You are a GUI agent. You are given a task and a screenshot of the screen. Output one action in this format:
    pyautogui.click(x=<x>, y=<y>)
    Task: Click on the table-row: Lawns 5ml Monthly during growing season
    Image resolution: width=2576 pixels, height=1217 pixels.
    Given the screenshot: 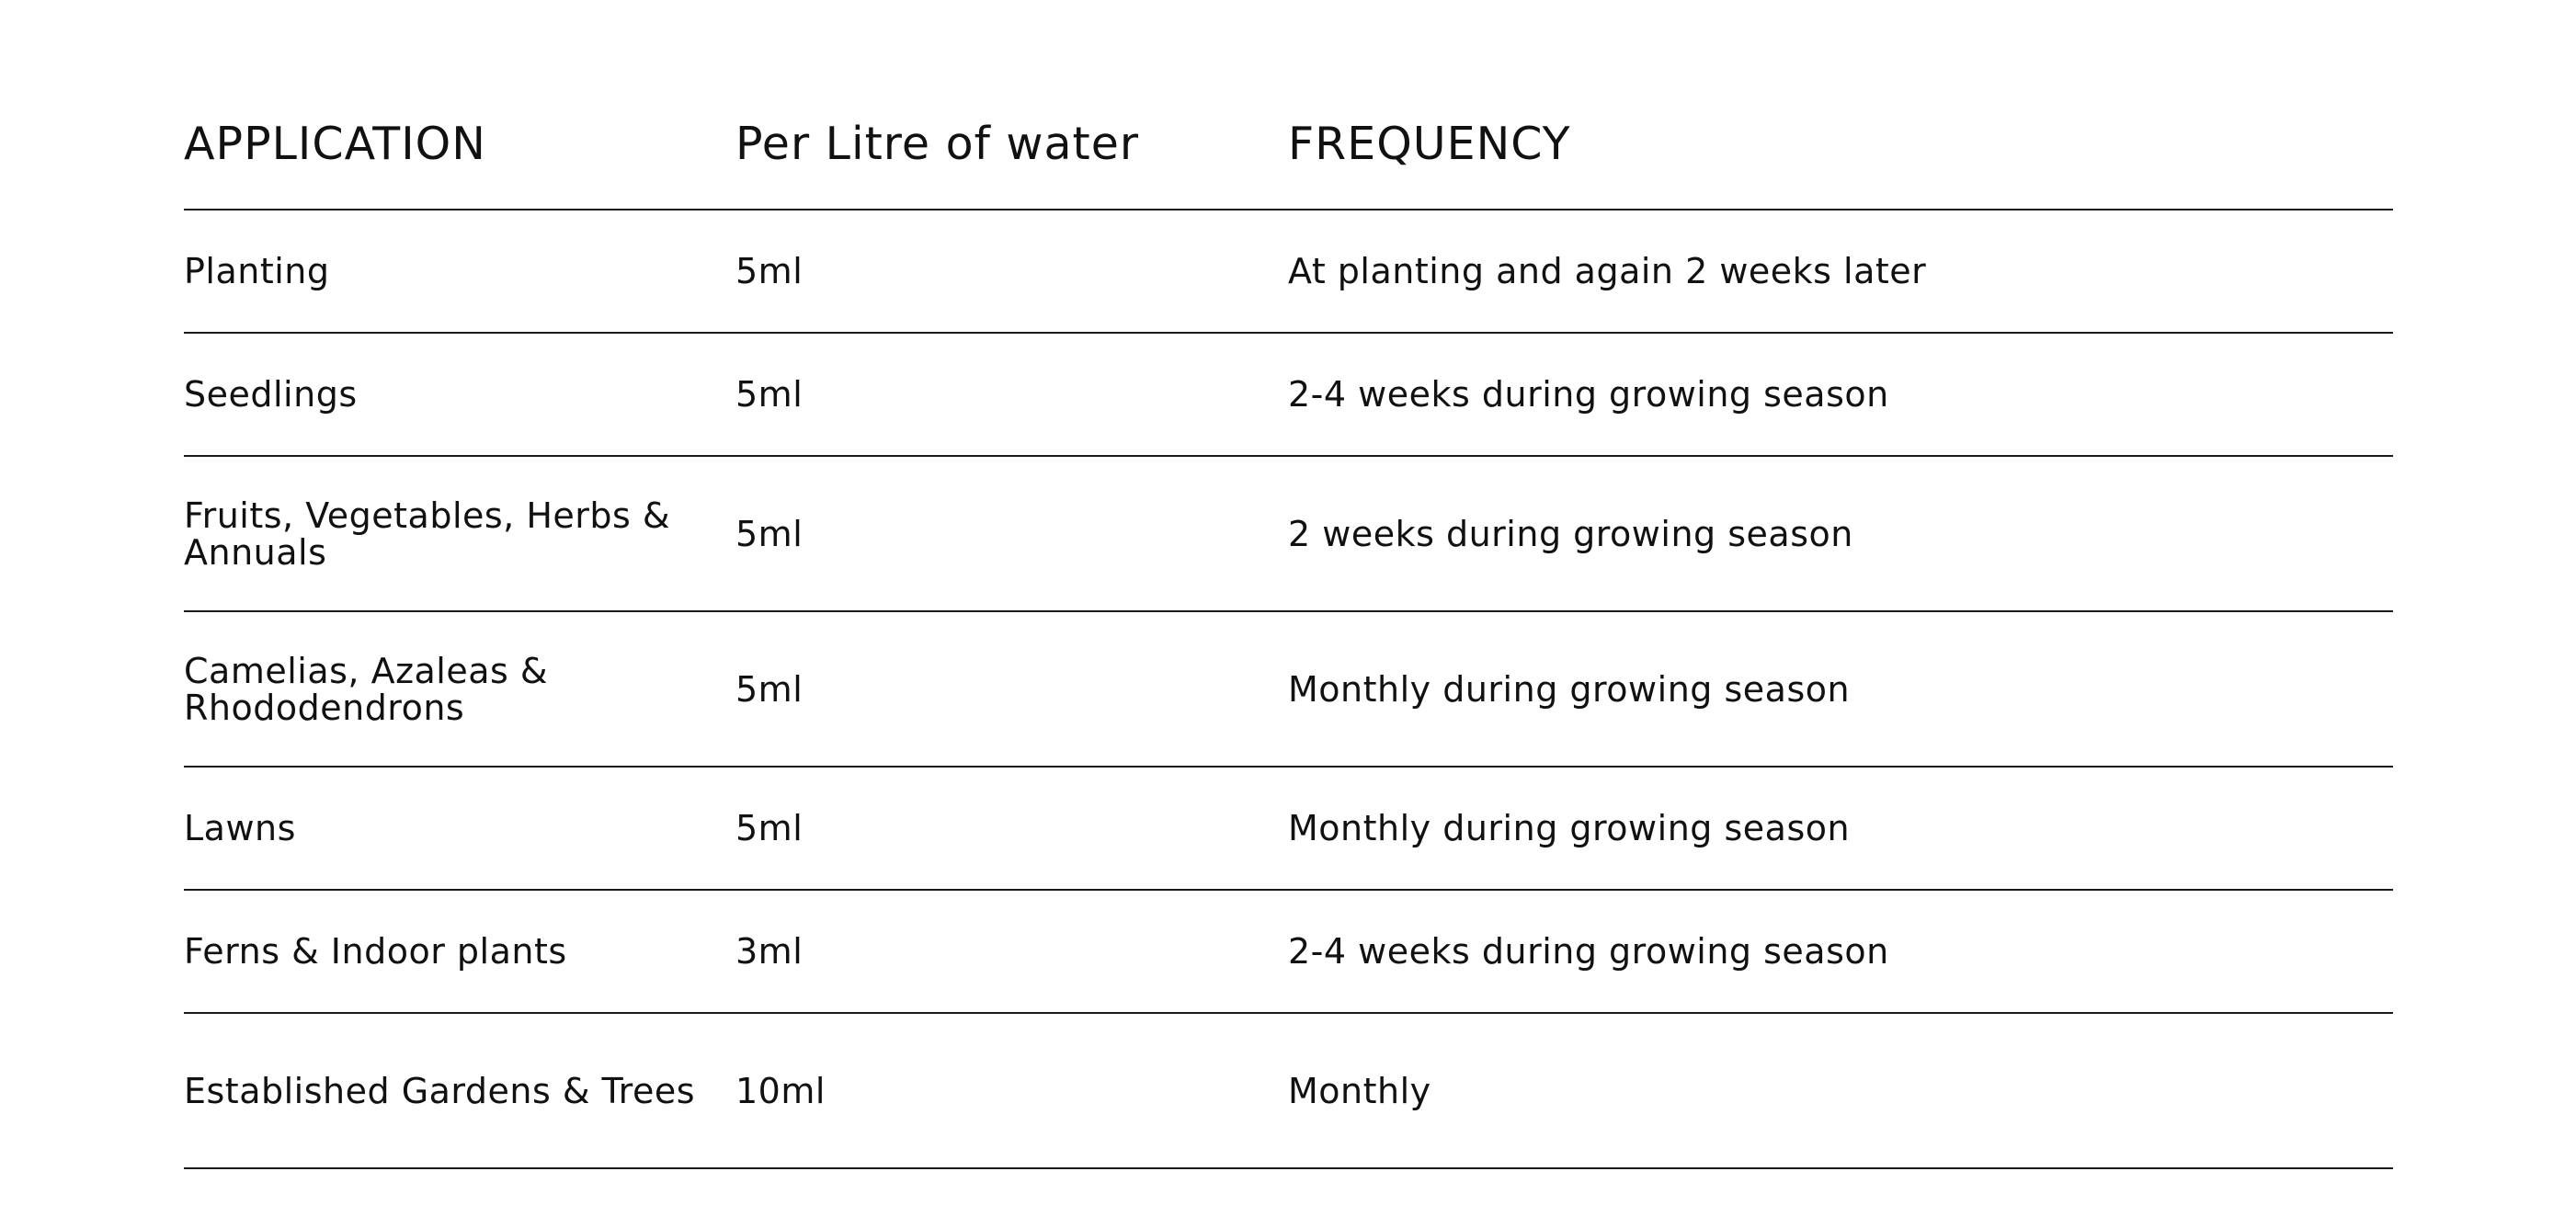 What is the action you would take?
    pyautogui.click(x=1288, y=829)
    